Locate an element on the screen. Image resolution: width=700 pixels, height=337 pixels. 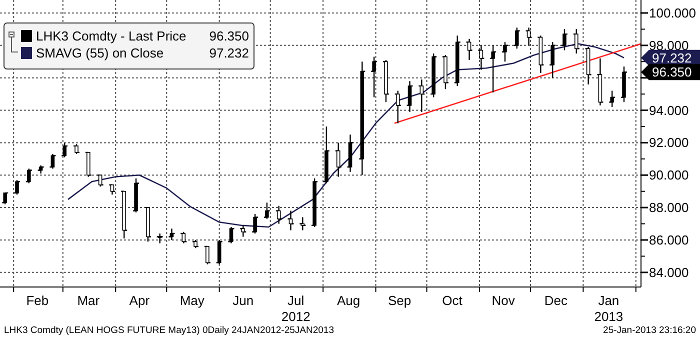
text: 25-Jan-2013 23:16:20 is located at coordinates (649, 330).